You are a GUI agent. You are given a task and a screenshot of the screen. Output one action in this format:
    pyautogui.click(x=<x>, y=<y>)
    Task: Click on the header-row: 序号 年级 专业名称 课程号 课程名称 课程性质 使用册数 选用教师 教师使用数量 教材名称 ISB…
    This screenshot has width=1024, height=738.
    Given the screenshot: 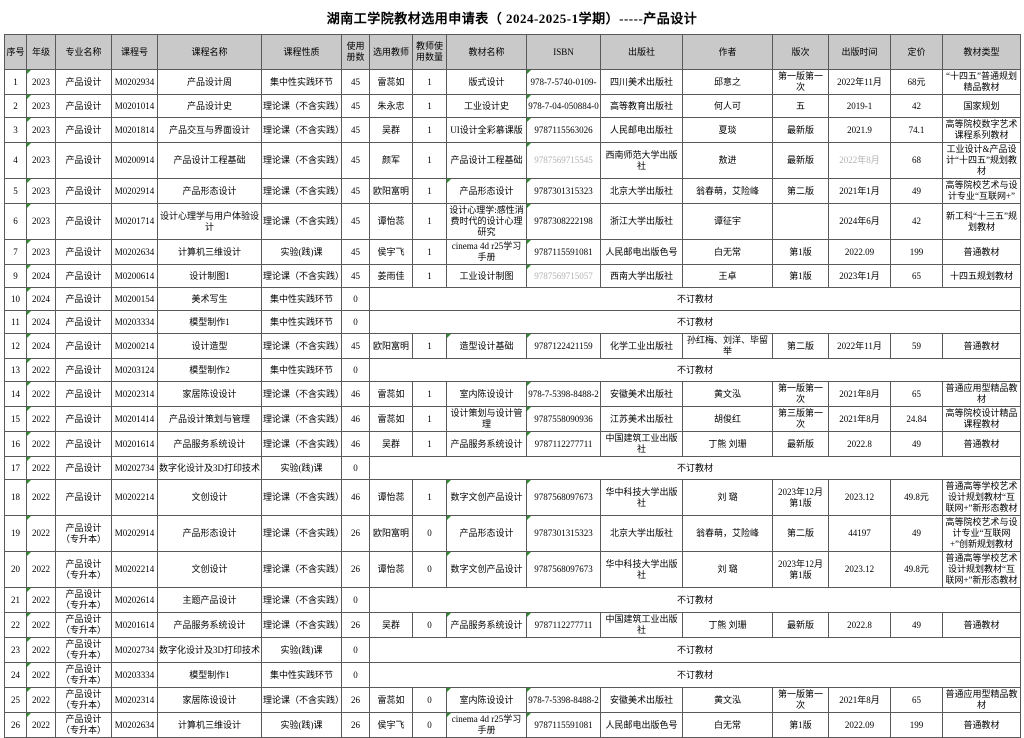 What is the action you would take?
    pyautogui.click(x=512, y=52)
    